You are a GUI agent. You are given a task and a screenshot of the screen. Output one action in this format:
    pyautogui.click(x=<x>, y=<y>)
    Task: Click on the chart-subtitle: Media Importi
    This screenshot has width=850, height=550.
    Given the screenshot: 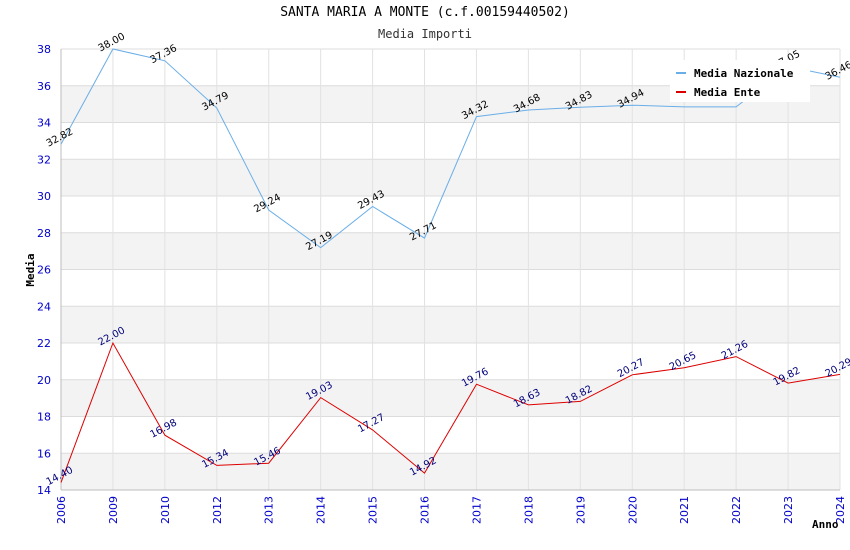 What is the action you would take?
    pyautogui.click(x=425, y=34)
    